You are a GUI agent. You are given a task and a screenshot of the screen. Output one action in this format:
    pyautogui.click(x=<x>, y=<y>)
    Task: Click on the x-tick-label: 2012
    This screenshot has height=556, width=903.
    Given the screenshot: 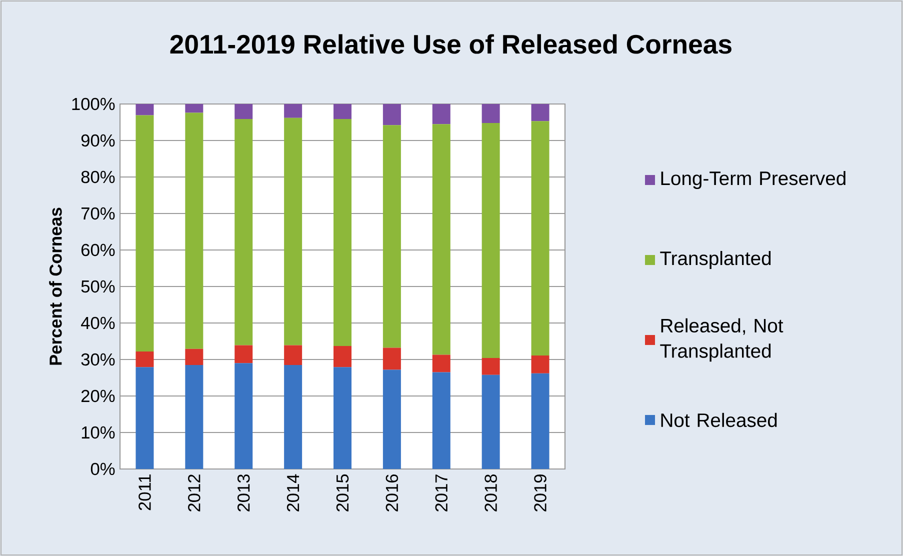 What is the action you would take?
    pyautogui.click(x=194, y=493)
    